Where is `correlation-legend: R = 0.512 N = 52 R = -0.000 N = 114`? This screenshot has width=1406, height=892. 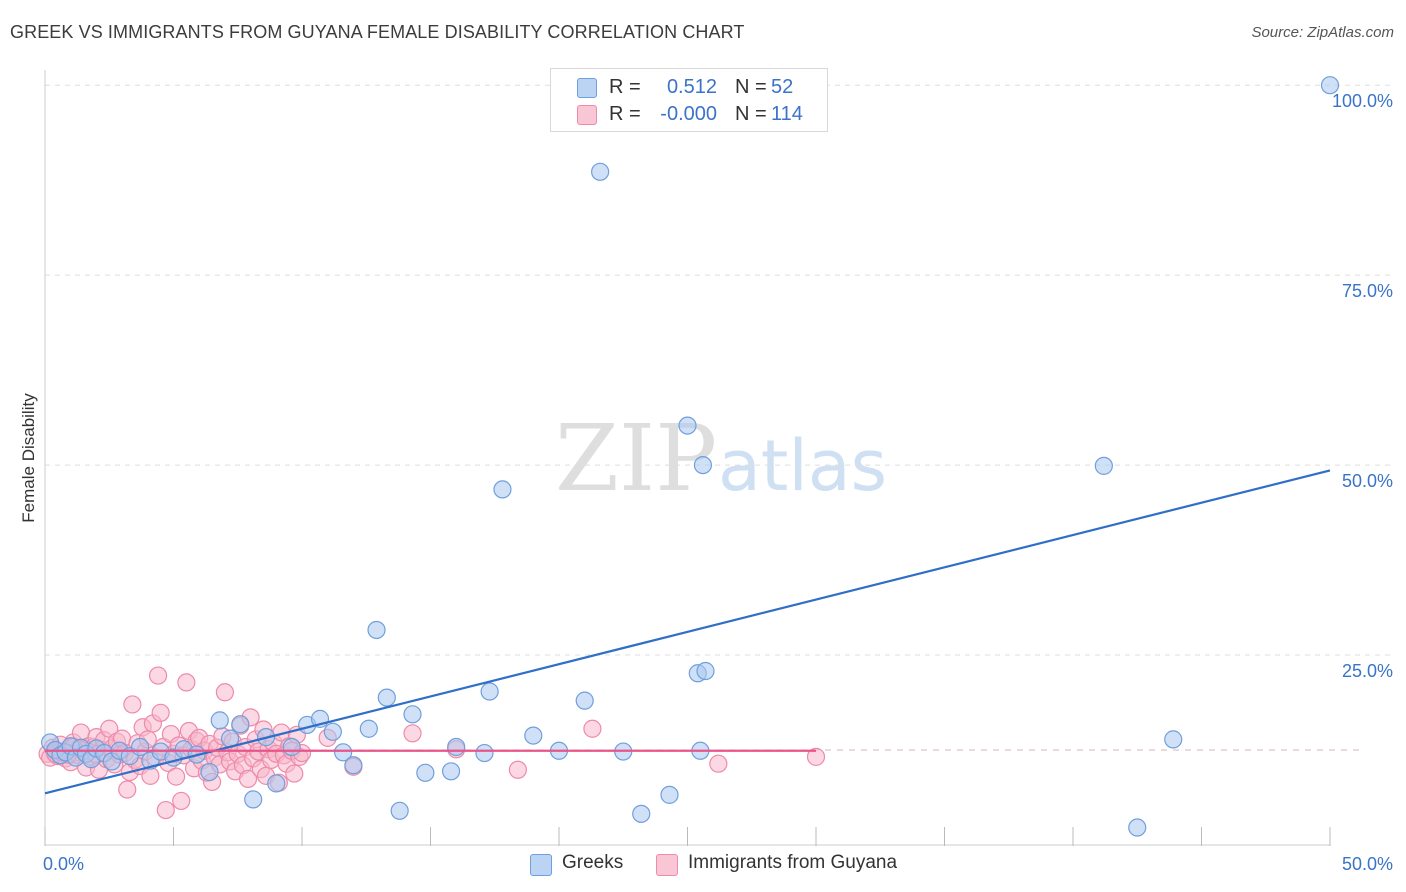 correlation-legend: R = 0.512 N = 52 R = -0.000 N = 114 is located at coordinates (689, 100).